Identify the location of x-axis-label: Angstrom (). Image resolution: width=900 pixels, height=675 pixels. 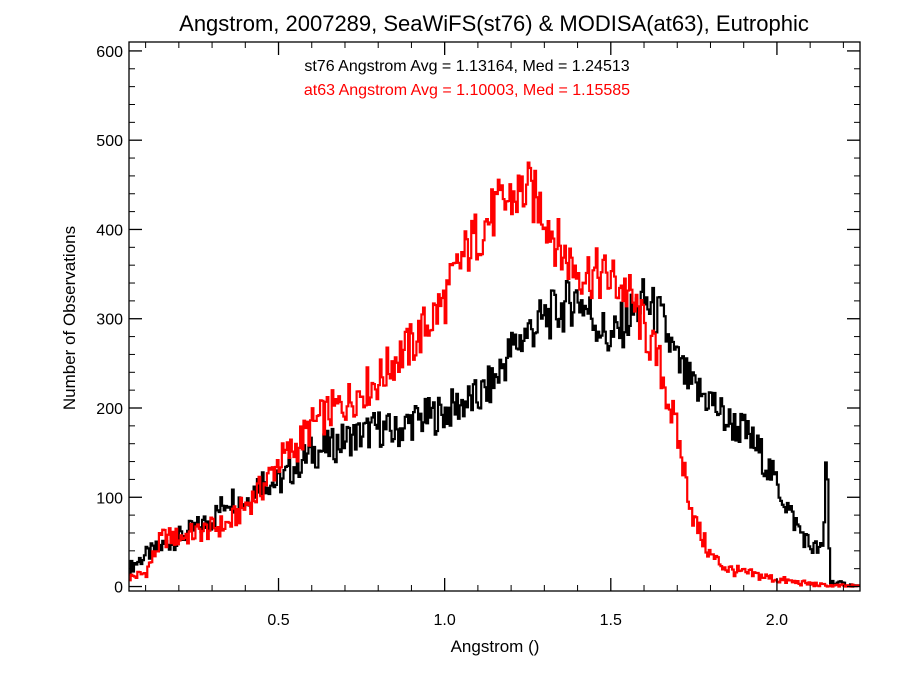
(495, 646).